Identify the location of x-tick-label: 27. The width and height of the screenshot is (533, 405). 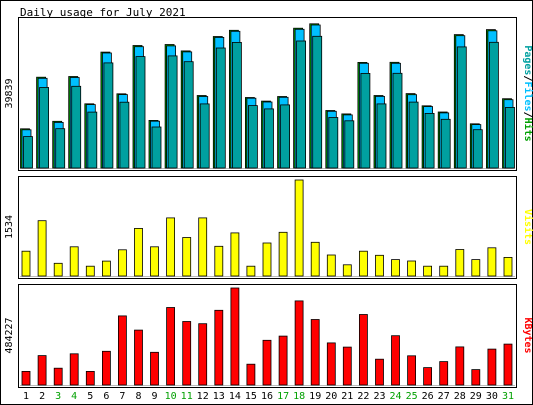
(444, 396).